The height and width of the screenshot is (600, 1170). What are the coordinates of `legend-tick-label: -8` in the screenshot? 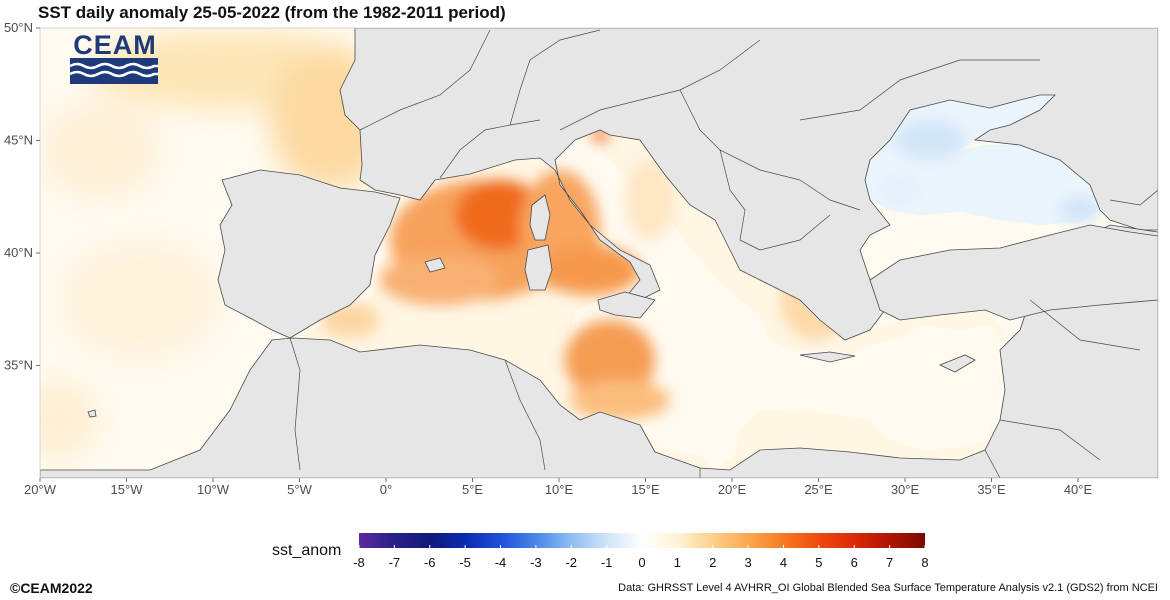 It's located at (359, 562).